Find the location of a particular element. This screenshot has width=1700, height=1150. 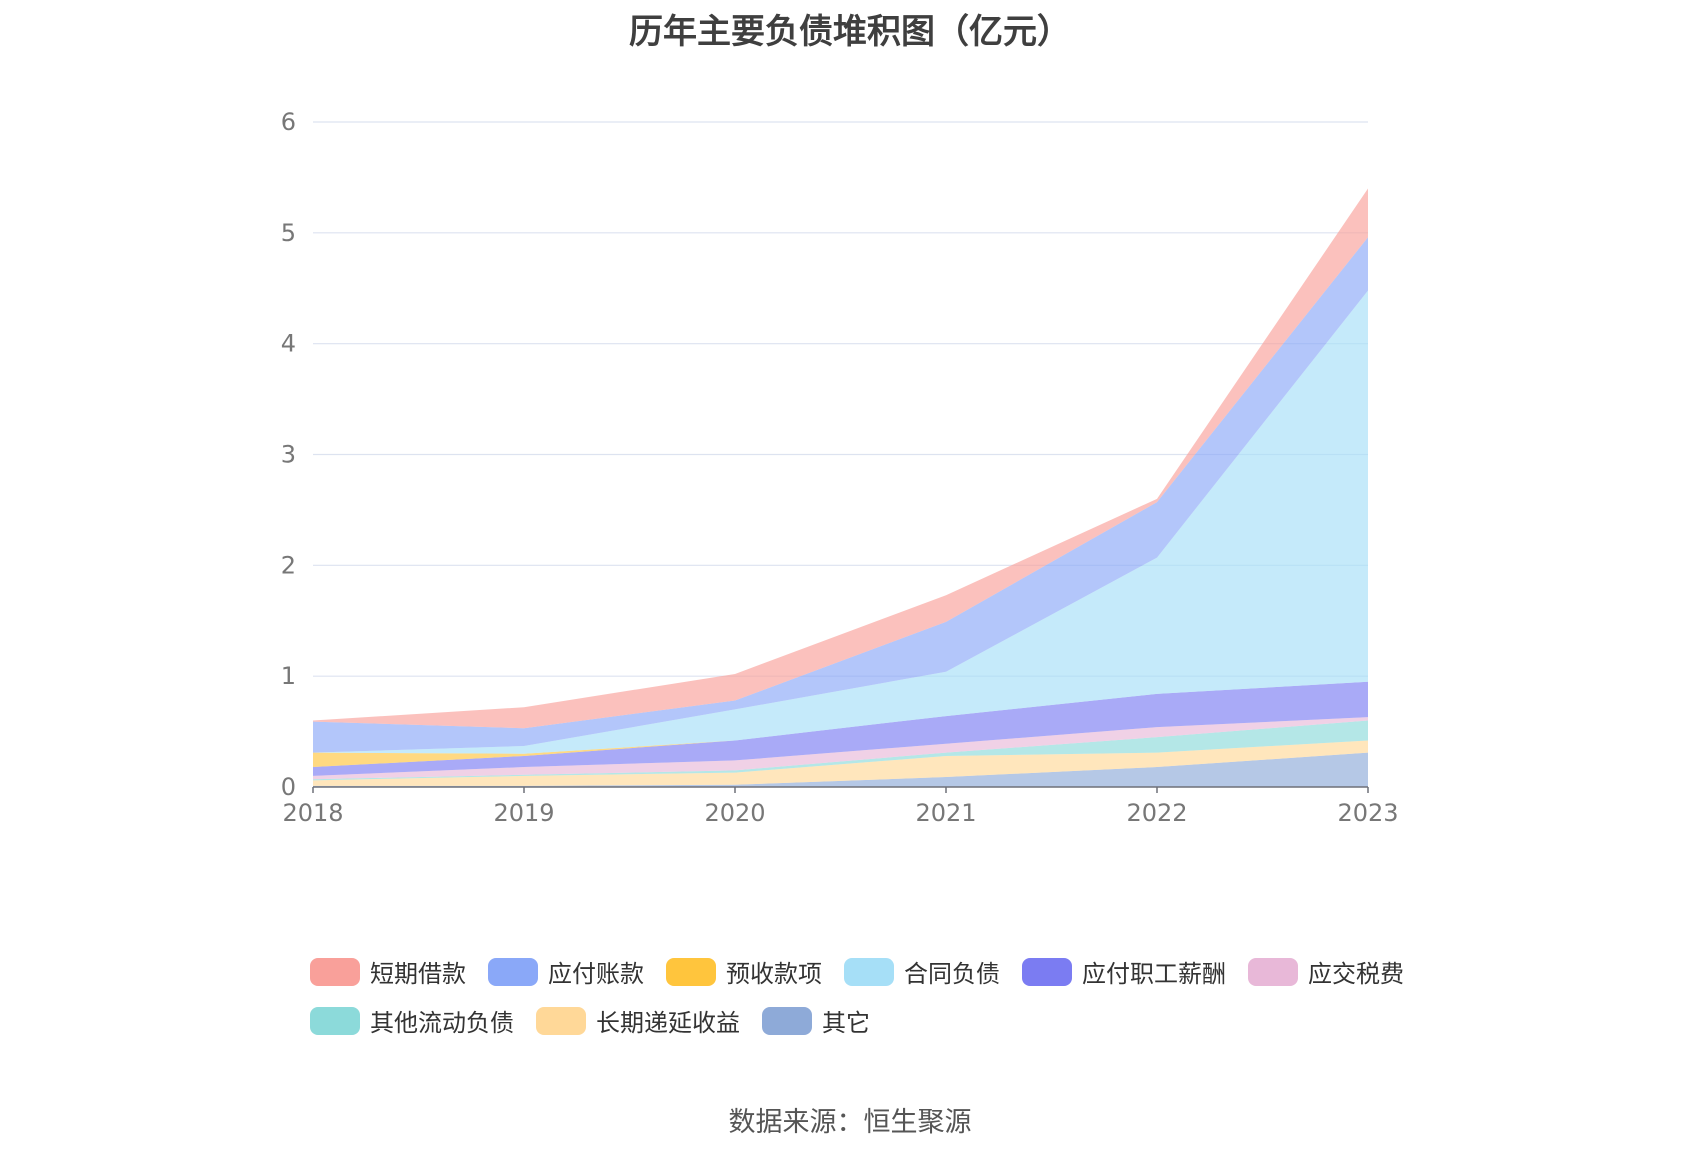

area-应交税费 is located at coordinates (840, 748).